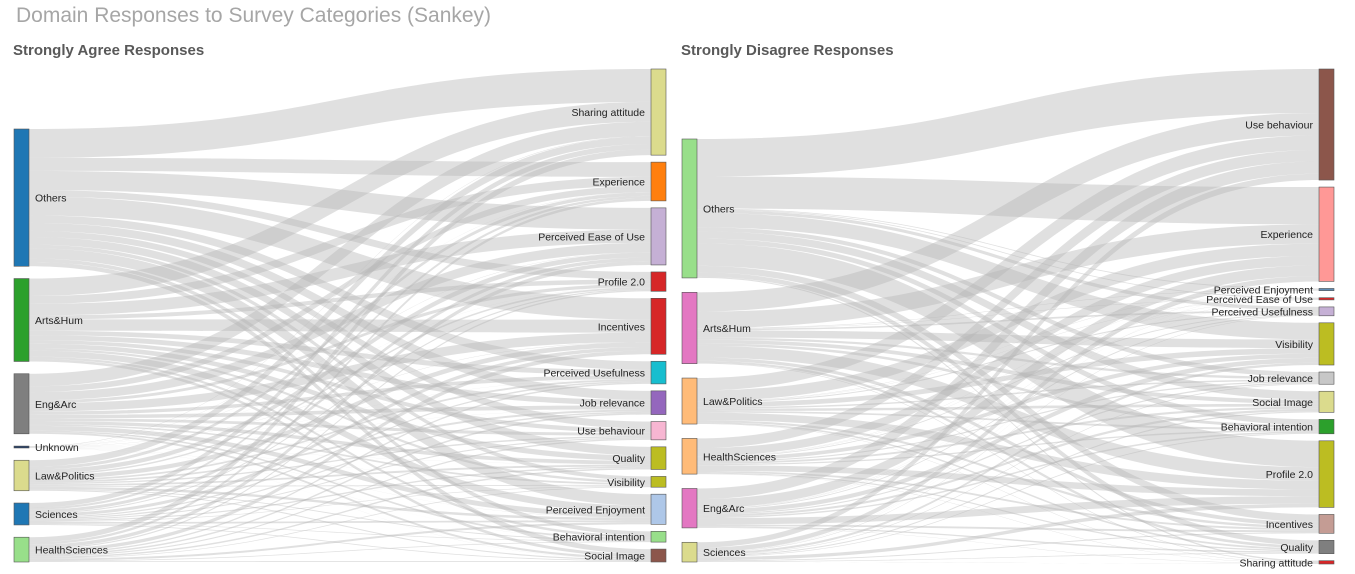  I want to click on link-arts-hum-incentives, so click(340, 326).